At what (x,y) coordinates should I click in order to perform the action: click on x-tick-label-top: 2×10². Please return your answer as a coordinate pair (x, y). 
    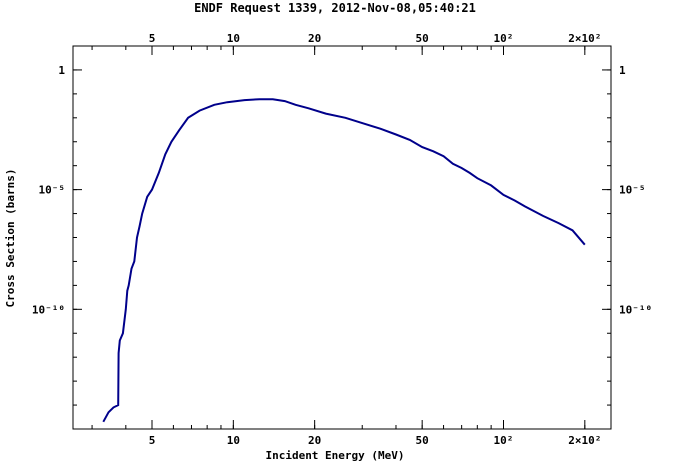
    Looking at the image, I should click on (584, 38).